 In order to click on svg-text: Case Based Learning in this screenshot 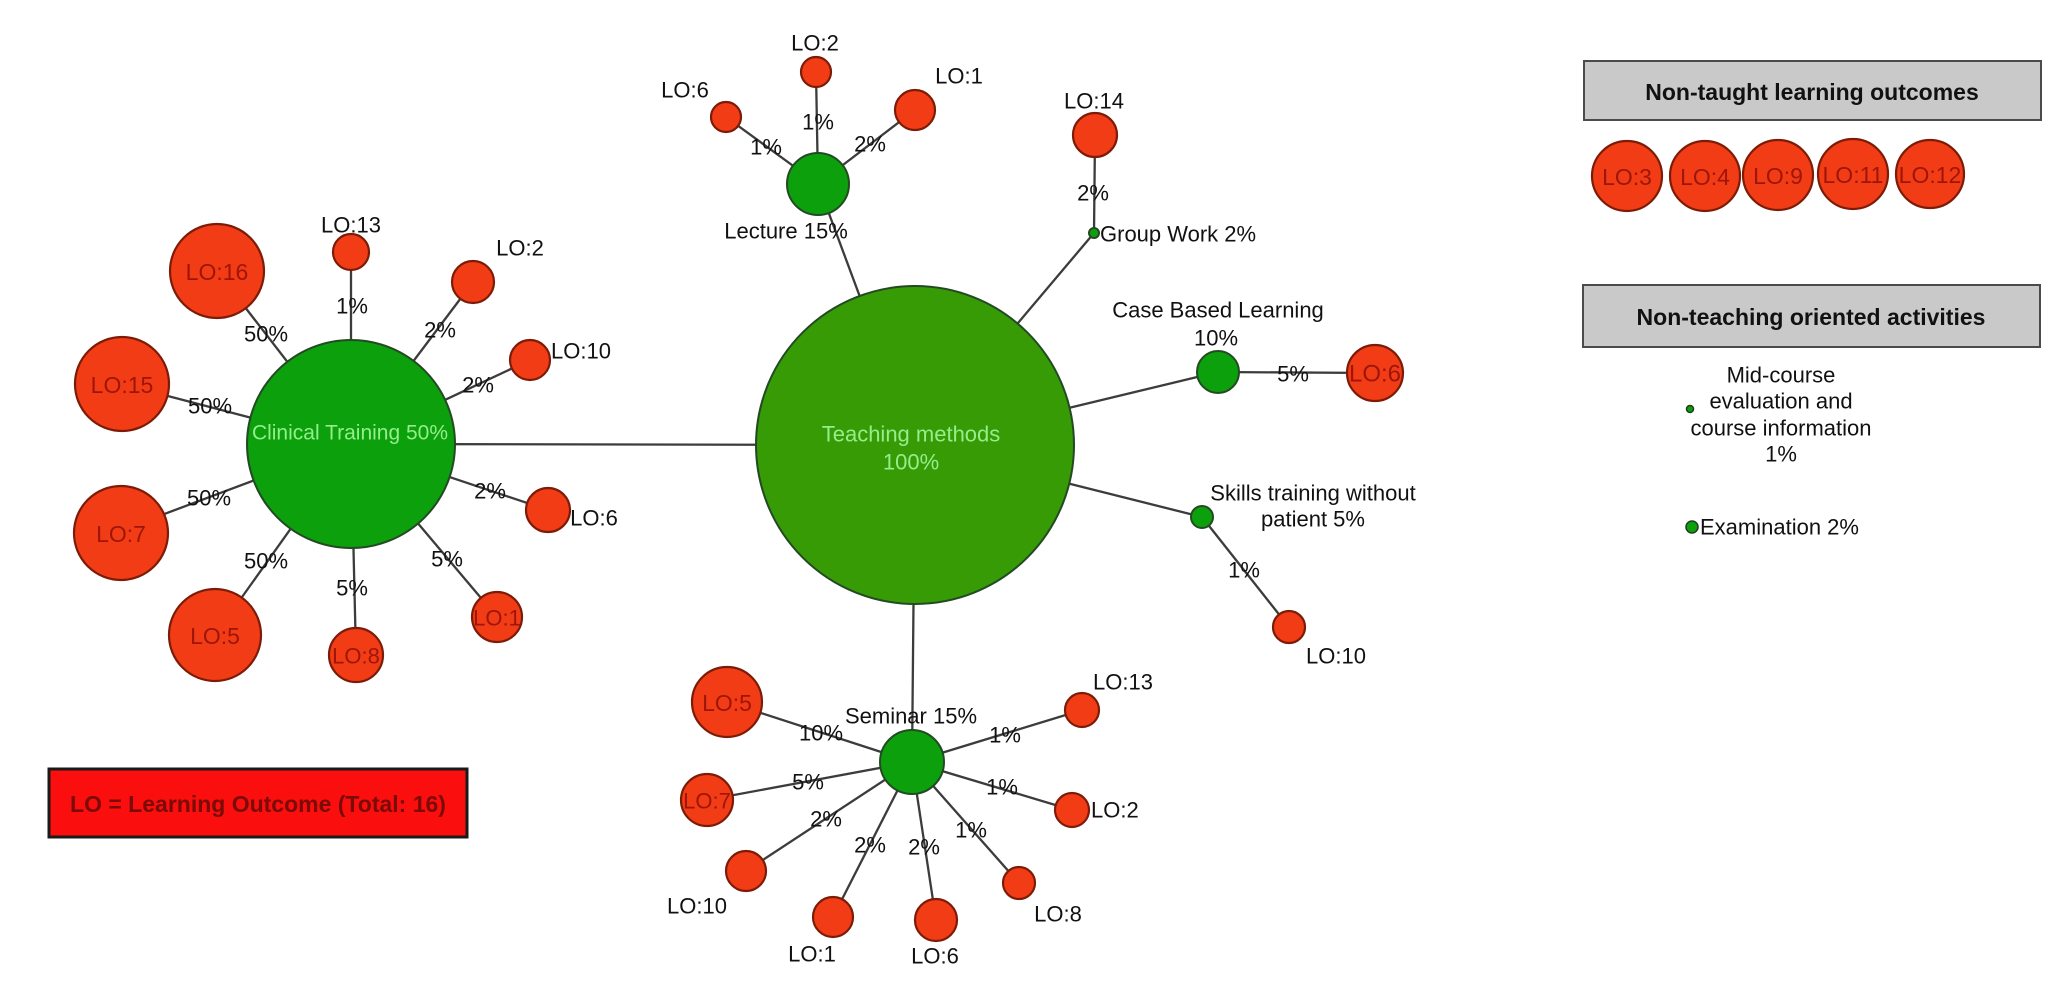, I will do `click(1218, 310)`.